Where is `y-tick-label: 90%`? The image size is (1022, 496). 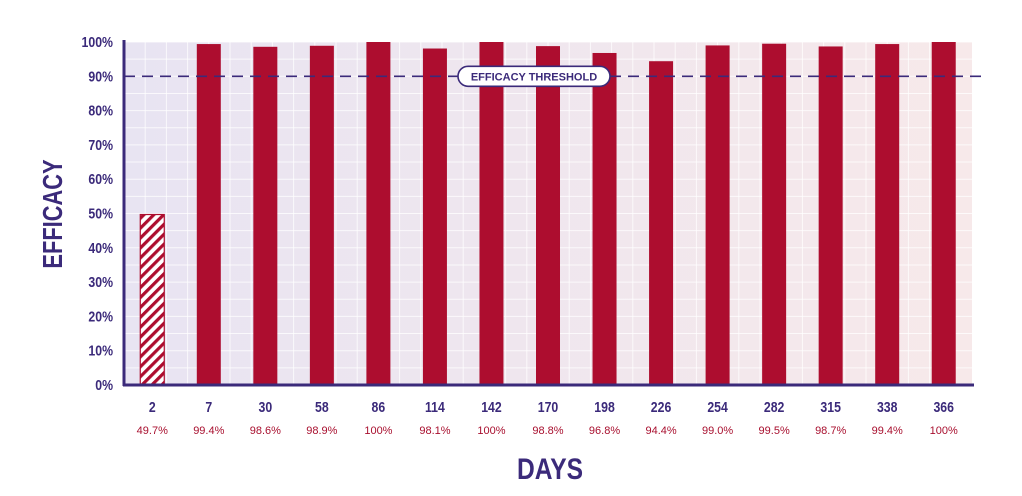
y-tick-label: 90% is located at coordinates (100, 76).